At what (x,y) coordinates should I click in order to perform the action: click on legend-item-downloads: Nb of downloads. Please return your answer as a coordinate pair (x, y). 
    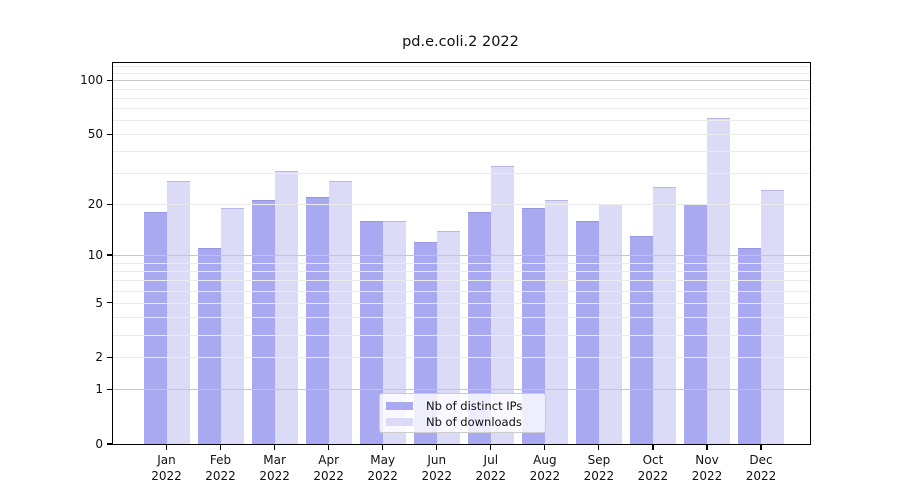
    Looking at the image, I should click on (462, 422).